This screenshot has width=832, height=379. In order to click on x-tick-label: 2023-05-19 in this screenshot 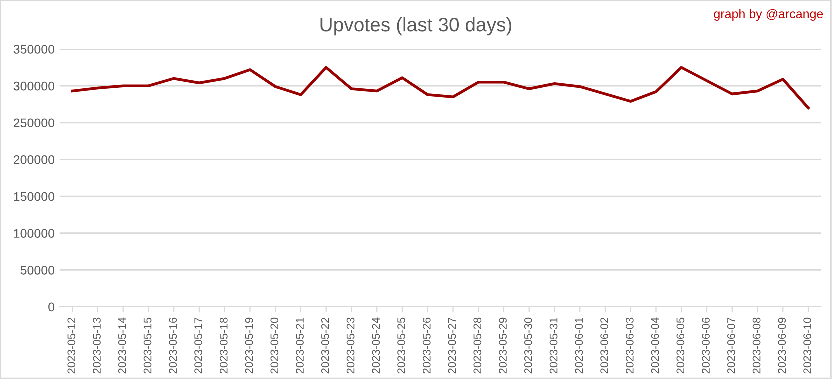, I will do `click(249, 346)`.